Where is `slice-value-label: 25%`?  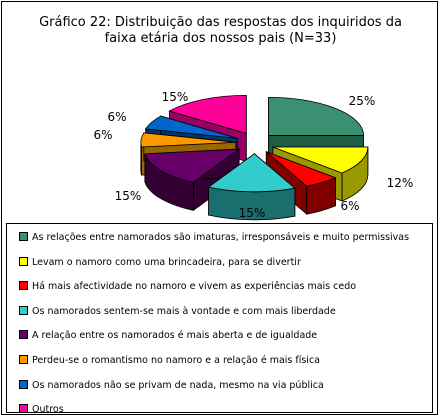 slice-value-label: 25% is located at coordinates (362, 101).